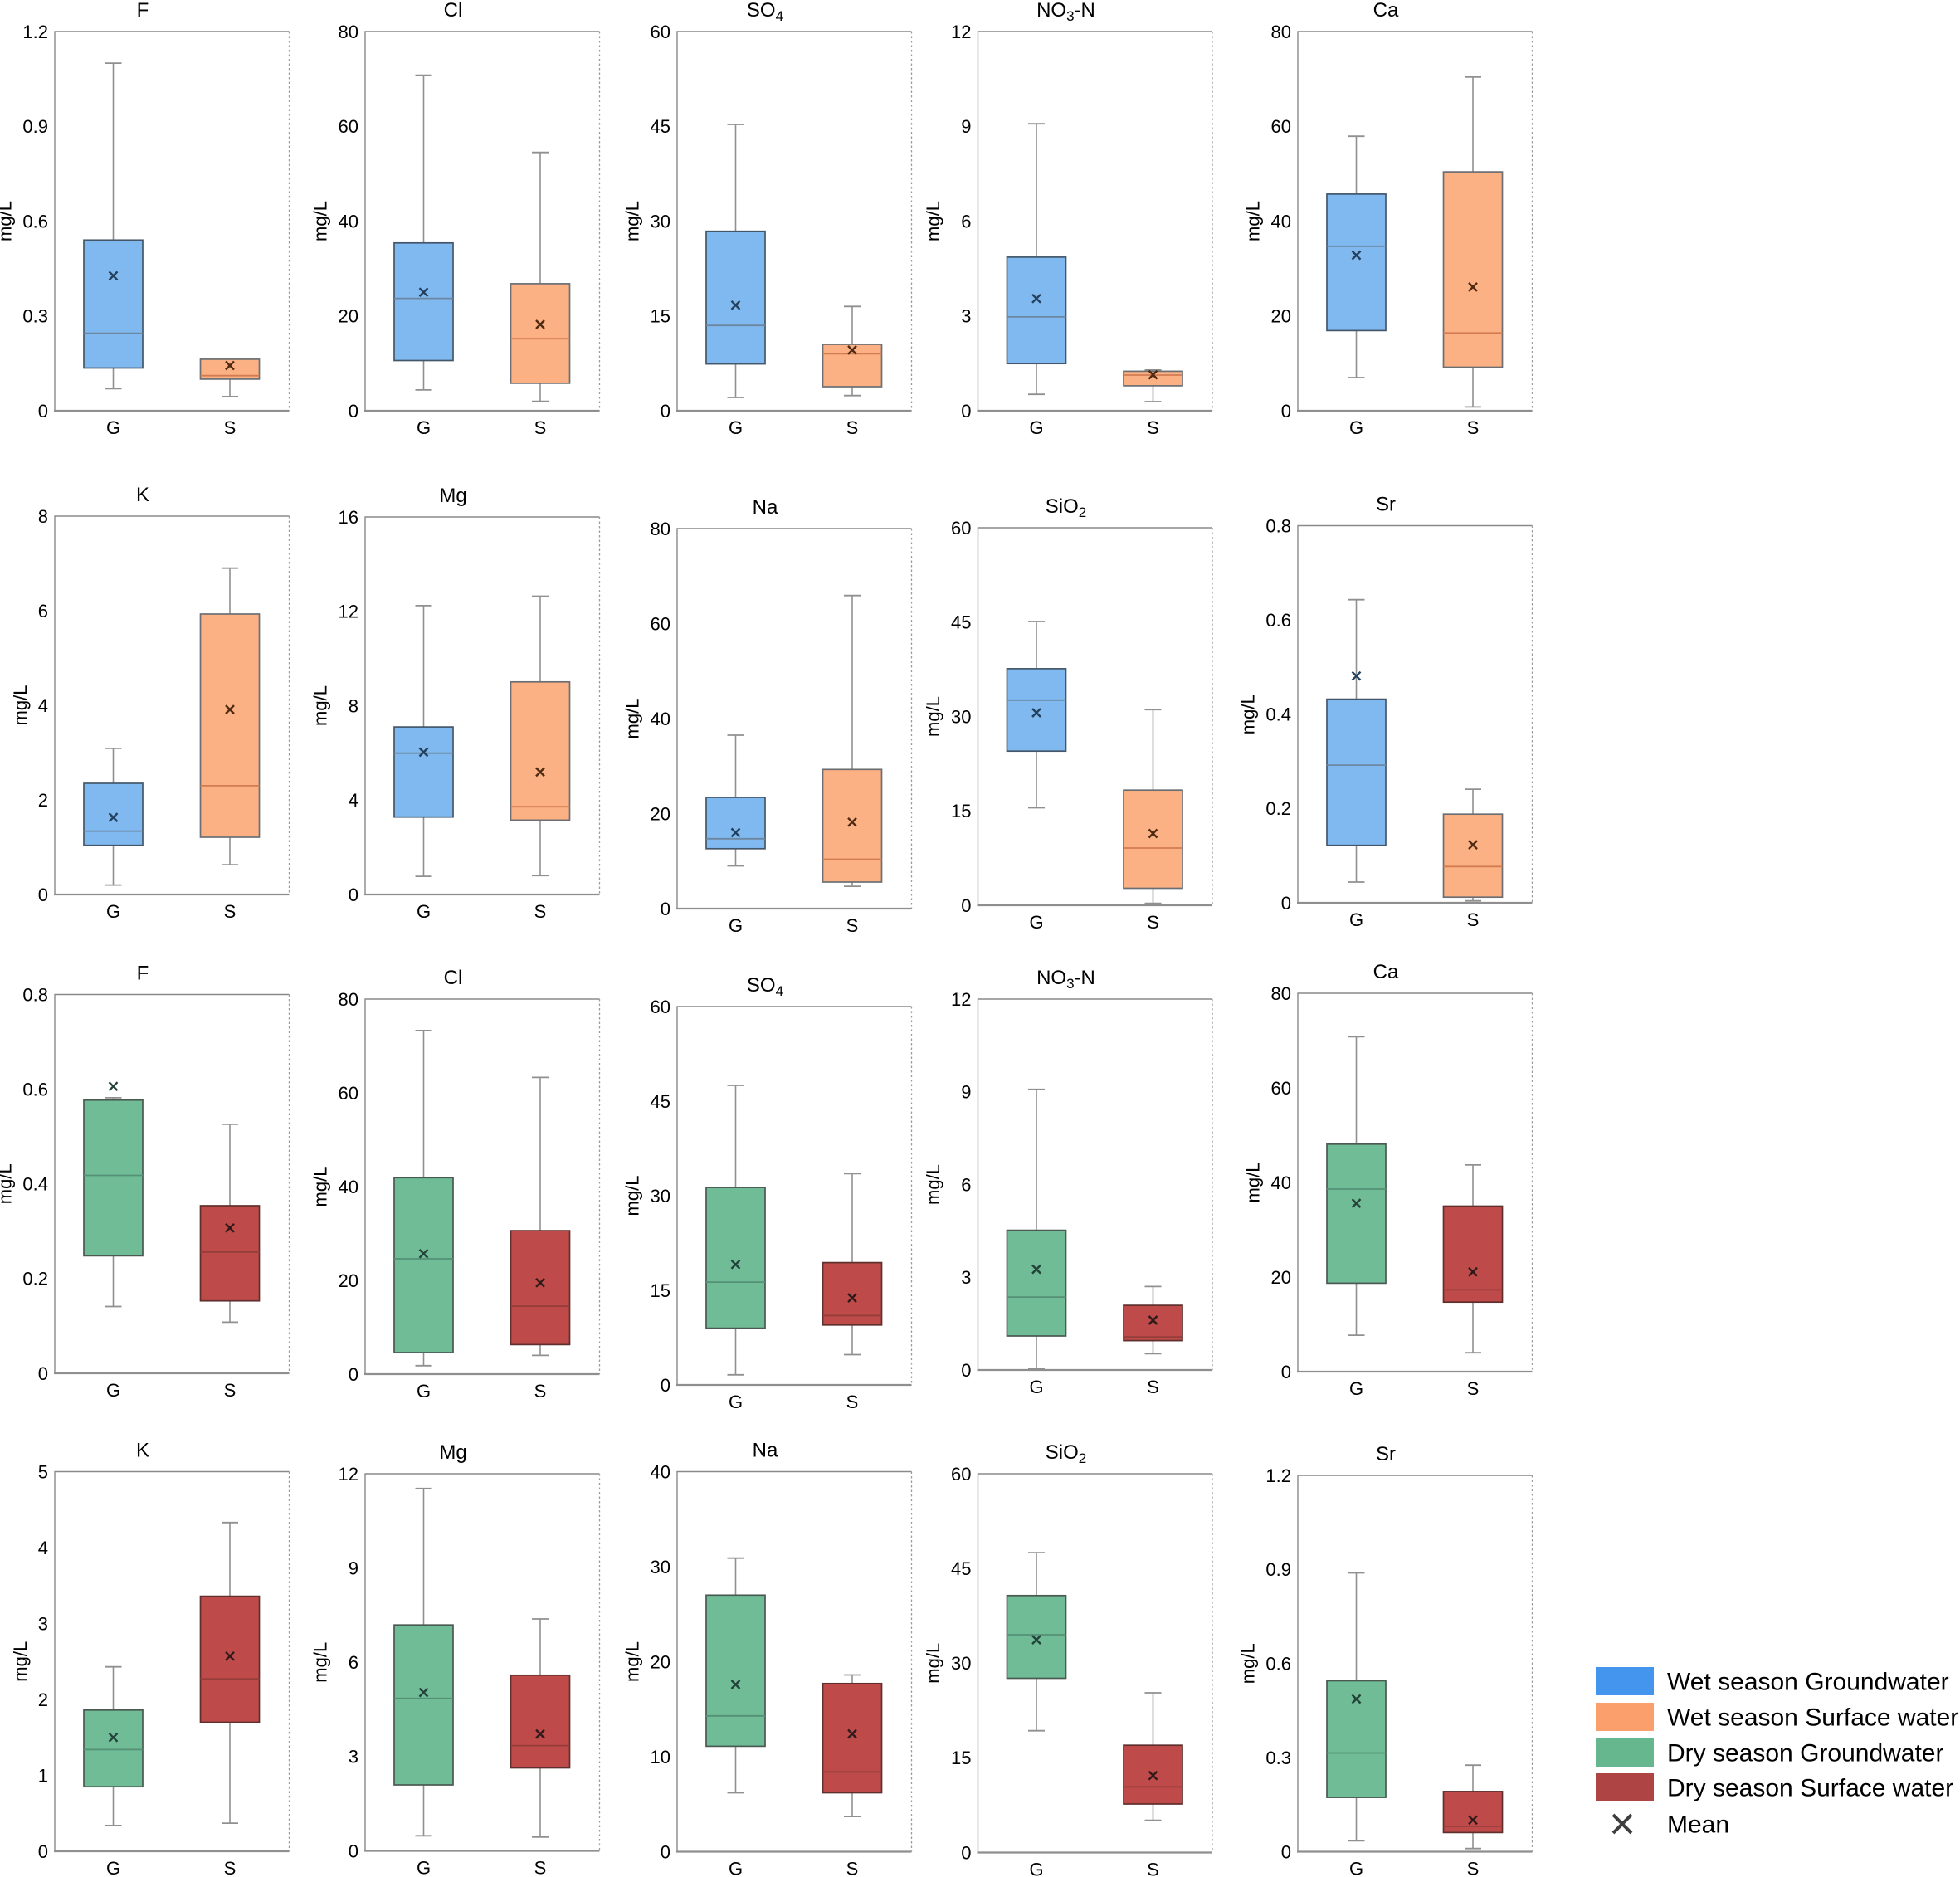 Image resolution: width=1960 pixels, height=1877 pixels. I want to click on svg-text: 0.3, so click(1278, 1758).